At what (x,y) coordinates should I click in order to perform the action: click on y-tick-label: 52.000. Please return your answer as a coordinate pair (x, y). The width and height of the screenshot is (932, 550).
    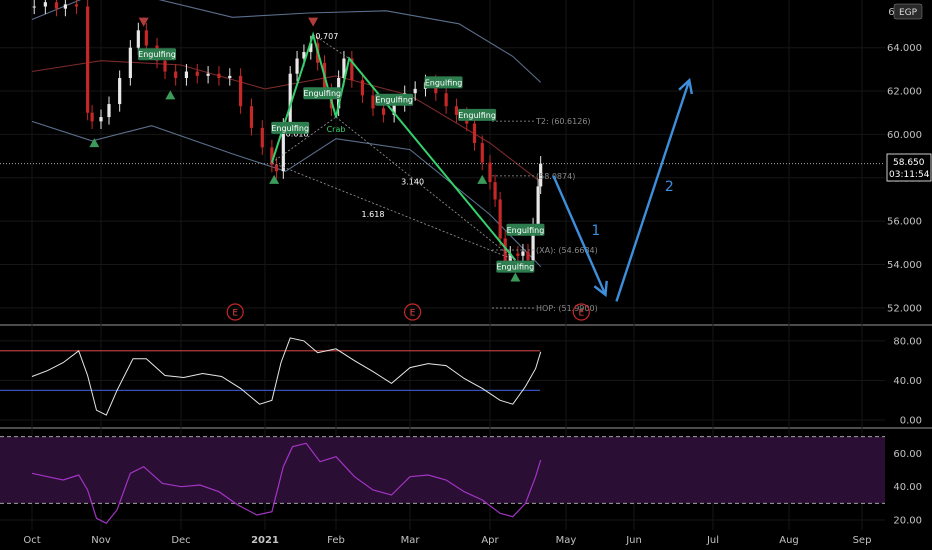
    Looking at the image, I should click on (904, 308).